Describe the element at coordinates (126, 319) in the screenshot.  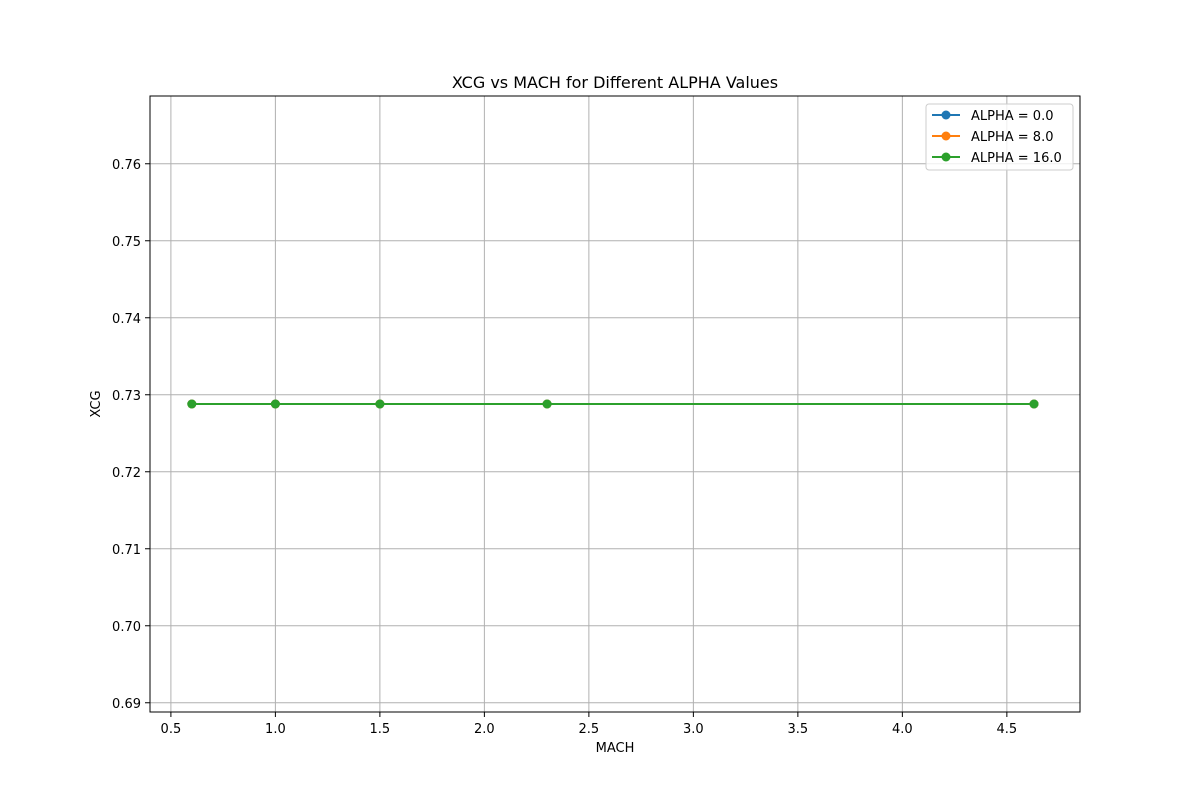
I see `y-tick-label: 0.74` at that location.